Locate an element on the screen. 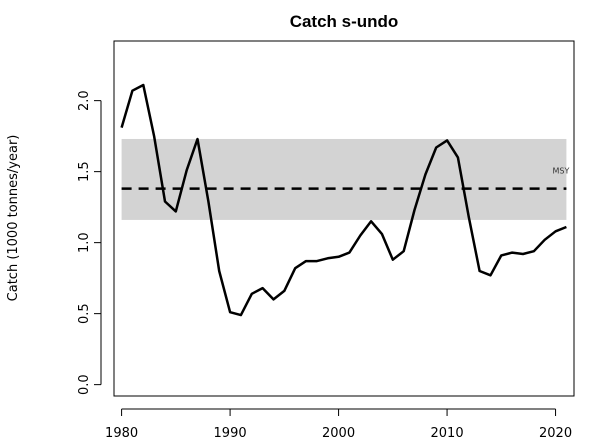 This screenshot has width=594, height=444. y-axis-label: Catch (1000 tonnes/year) is located at coordinates (13, 218).